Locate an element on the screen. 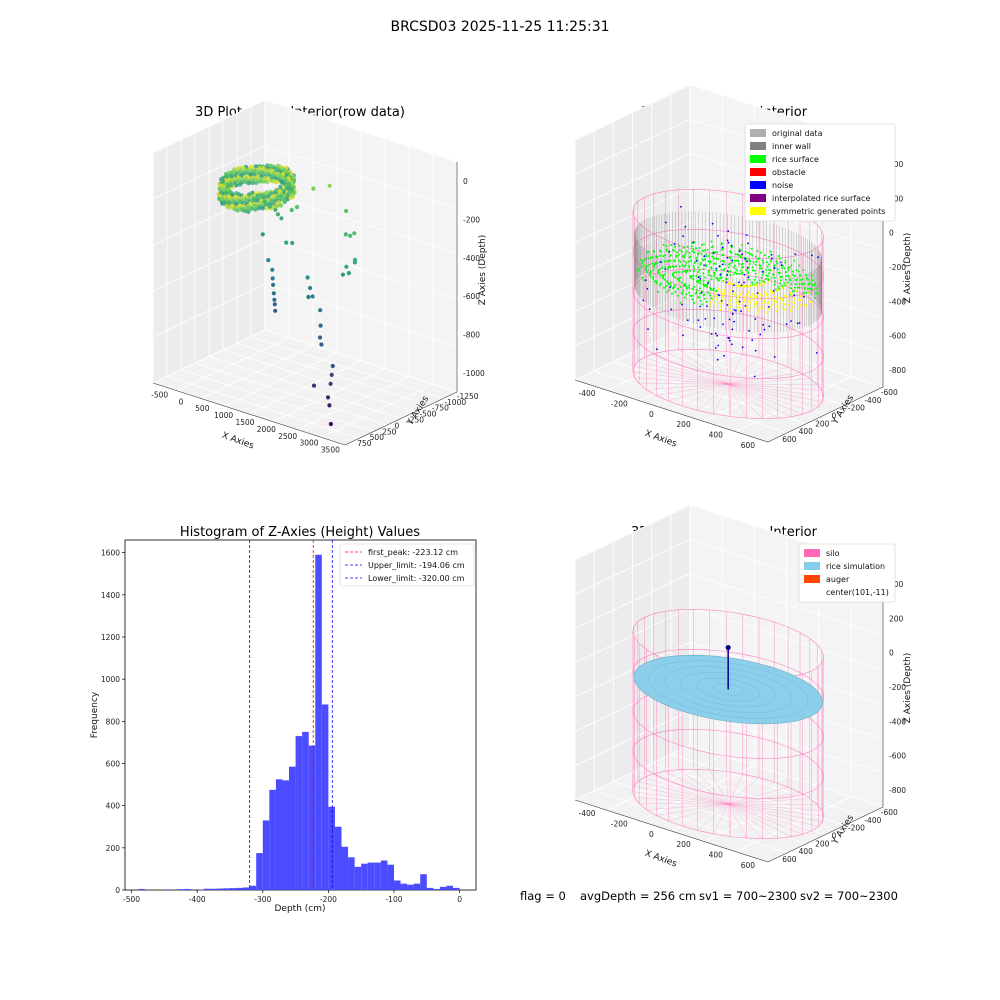  y-tick-label: -1250 is located at coordinates (468, 396).